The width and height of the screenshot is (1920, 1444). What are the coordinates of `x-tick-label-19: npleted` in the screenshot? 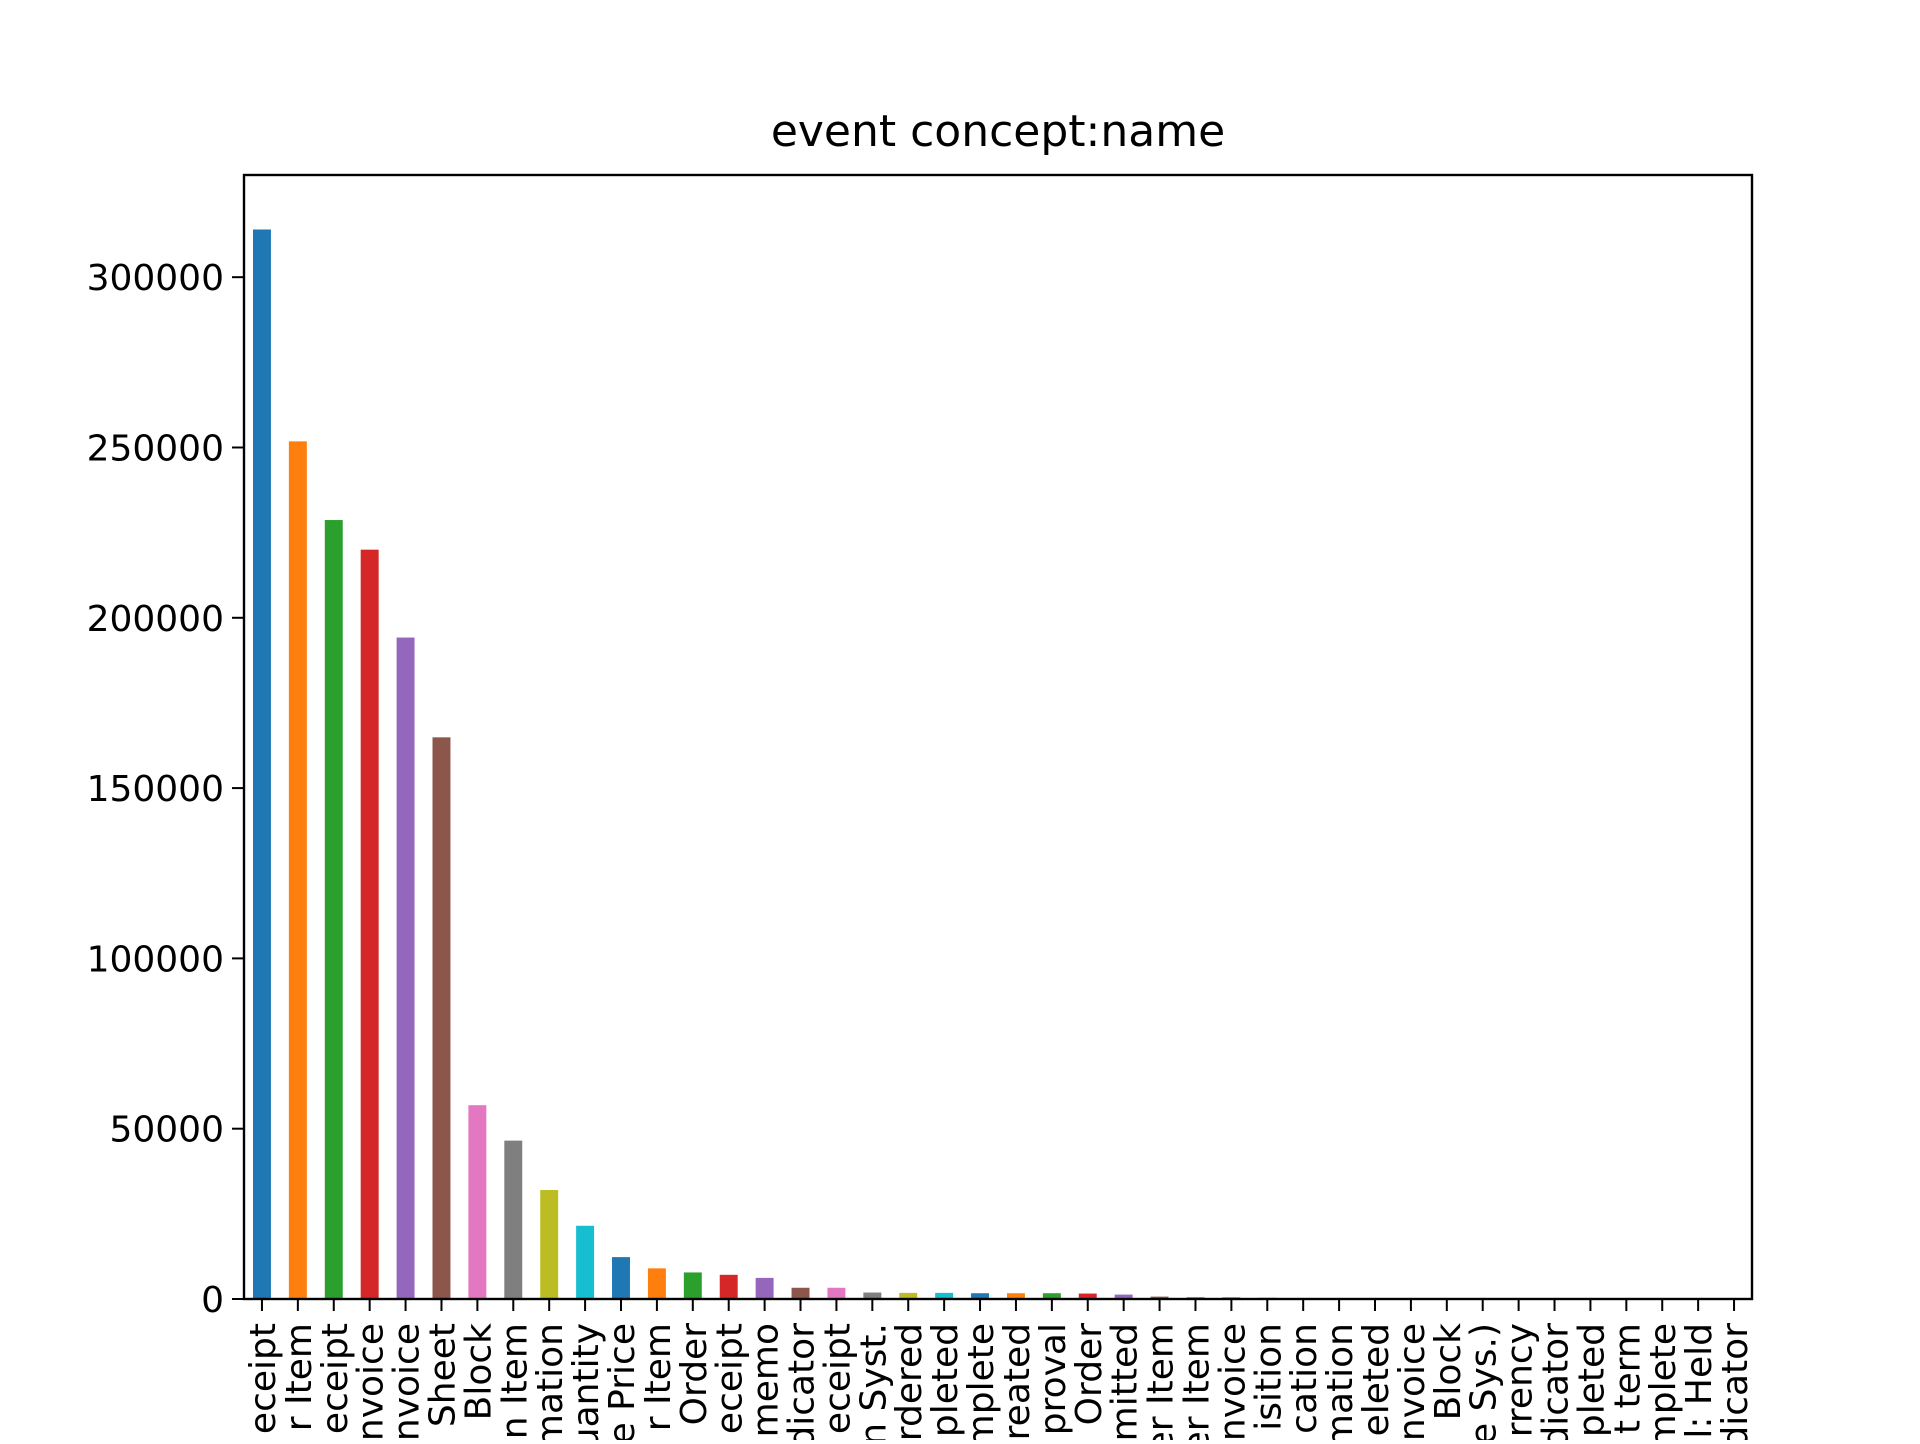 It's located at (945, 1381).